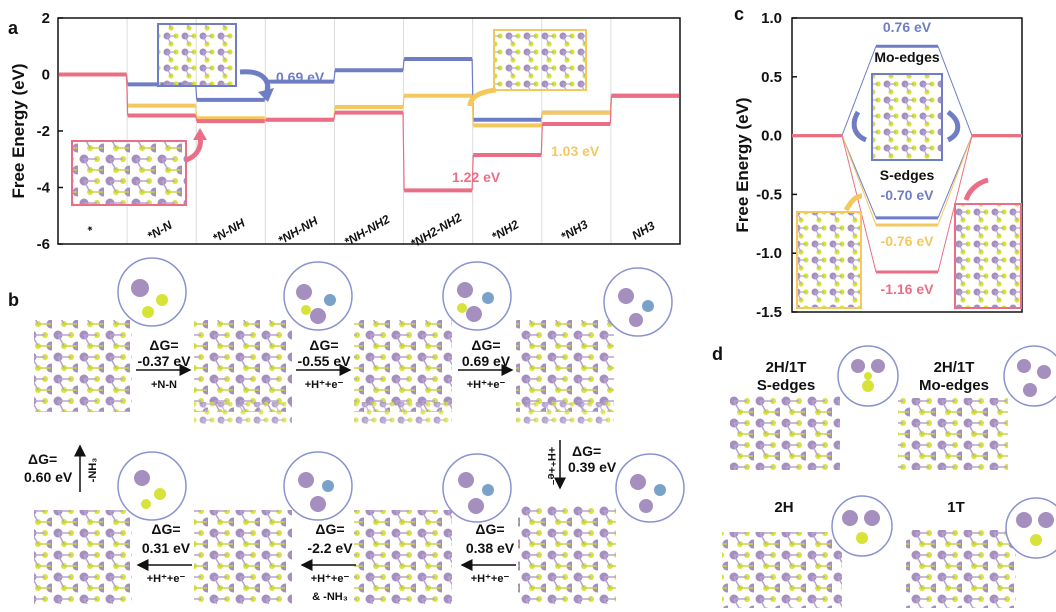  I want to click on category-label: *N-NH, so click(228, 231).